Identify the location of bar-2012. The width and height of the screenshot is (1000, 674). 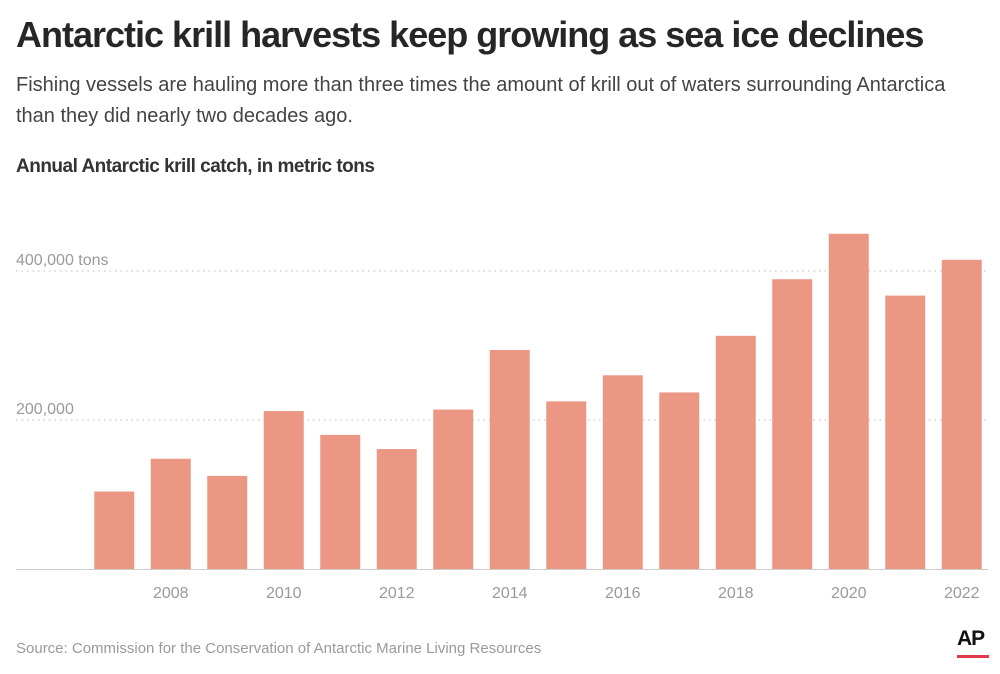
(396, 509).